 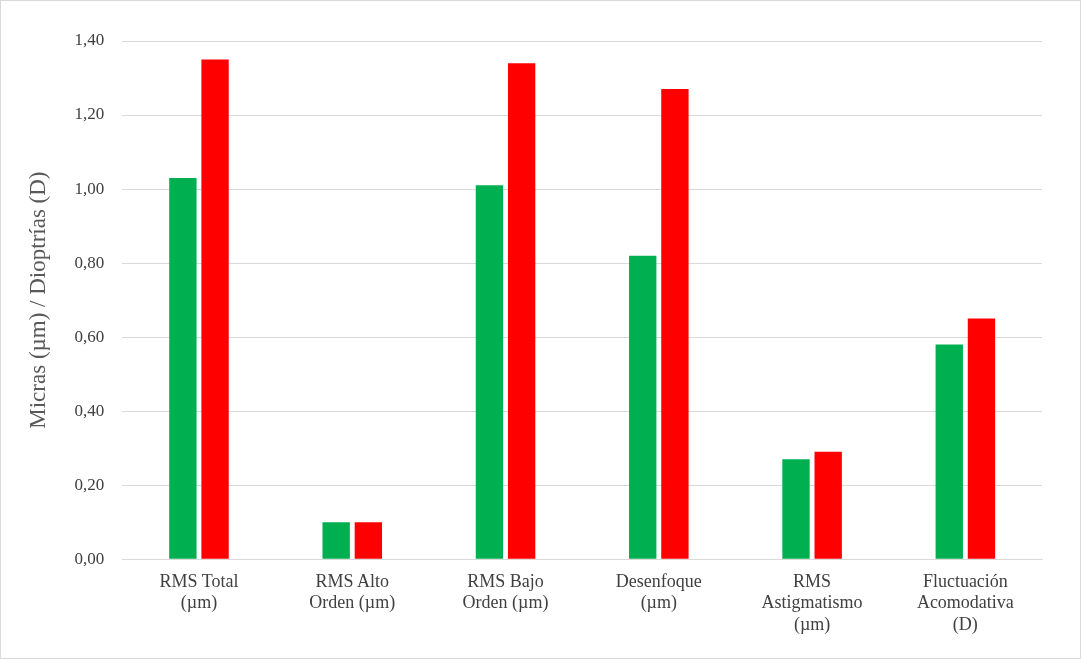 What do you see at coordinates (89, 558) in the screenshot?
I see `y-tick-label: 0,00` at bounding box center [89, 558].